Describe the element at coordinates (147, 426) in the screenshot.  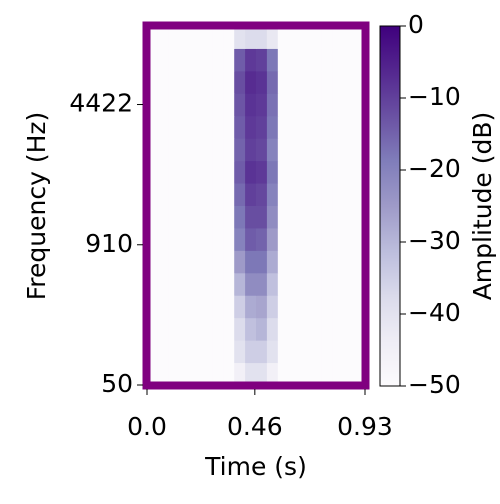
I see `x-tick-label: 0.0` at that location.